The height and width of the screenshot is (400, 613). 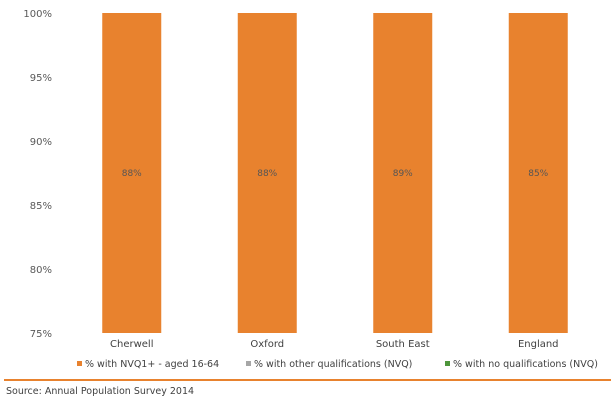 I want to click on x-category-label: England, so click(x=538, y=344).